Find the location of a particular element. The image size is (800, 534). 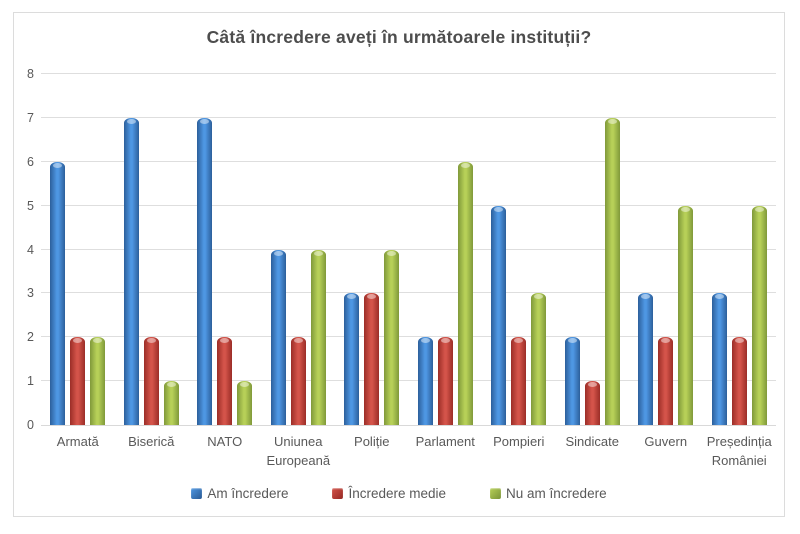

y-tick-label: 8 is located at coordinates (30, 74).